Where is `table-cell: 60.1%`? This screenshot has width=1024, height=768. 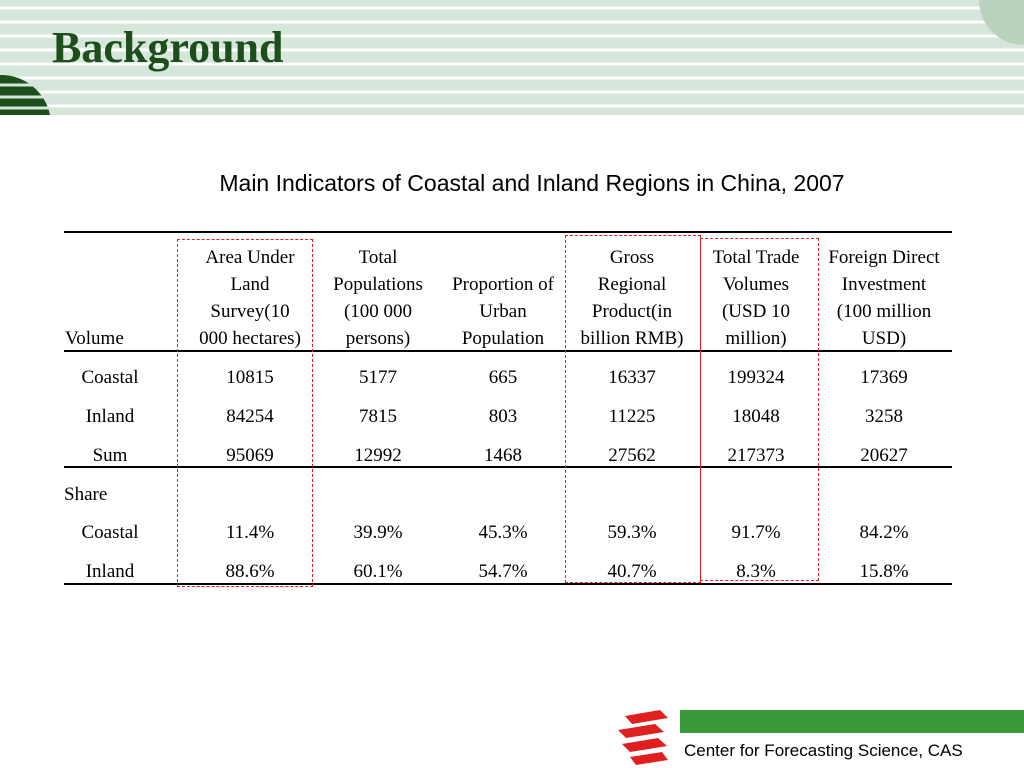 table-cell: 60.1% is located at coordinates (378, 571).